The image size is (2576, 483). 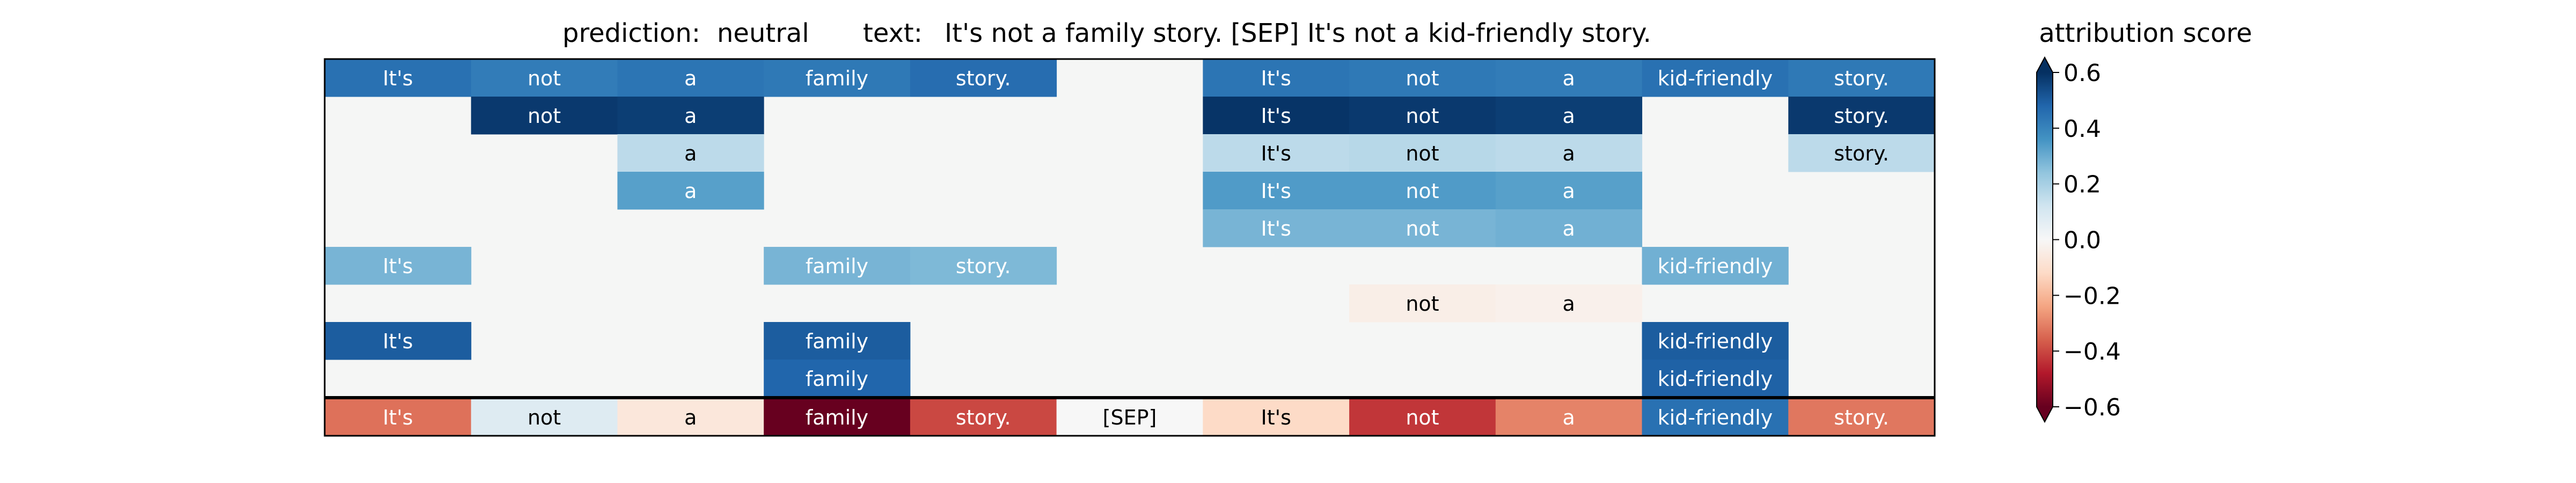 What do you see at coordinates (2045, 414) in the screenshot?
I see `colorbar-extend-bottom` at bounding box center [2045, 414].